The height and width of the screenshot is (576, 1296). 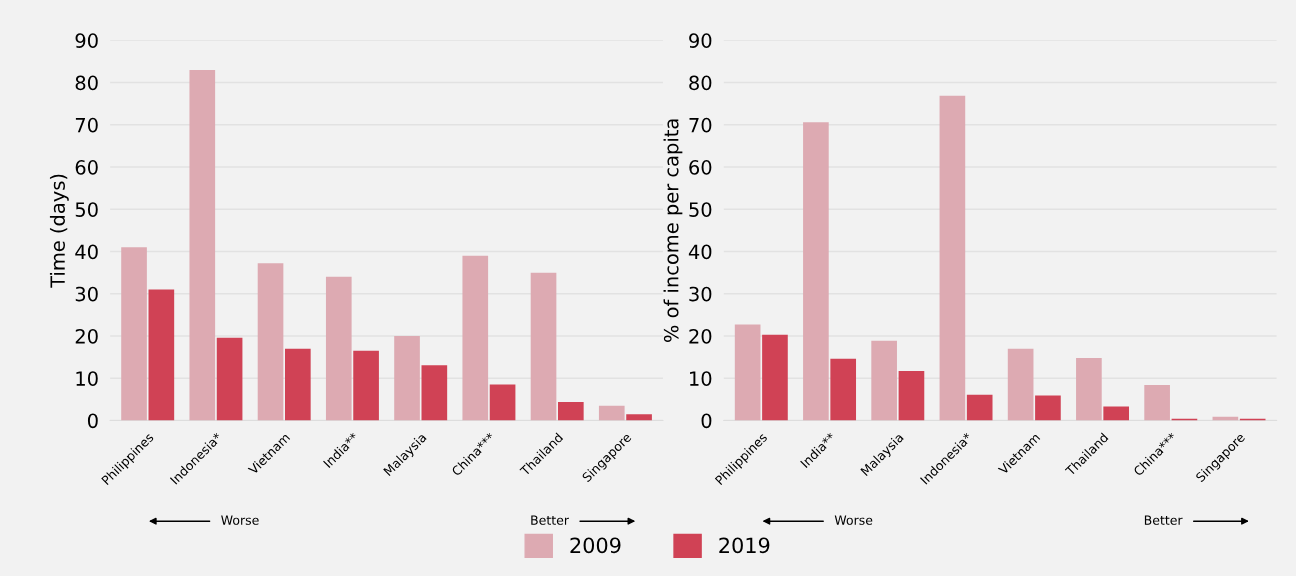 I want to click on legend-label: 2009, so click(x=595, y=545).